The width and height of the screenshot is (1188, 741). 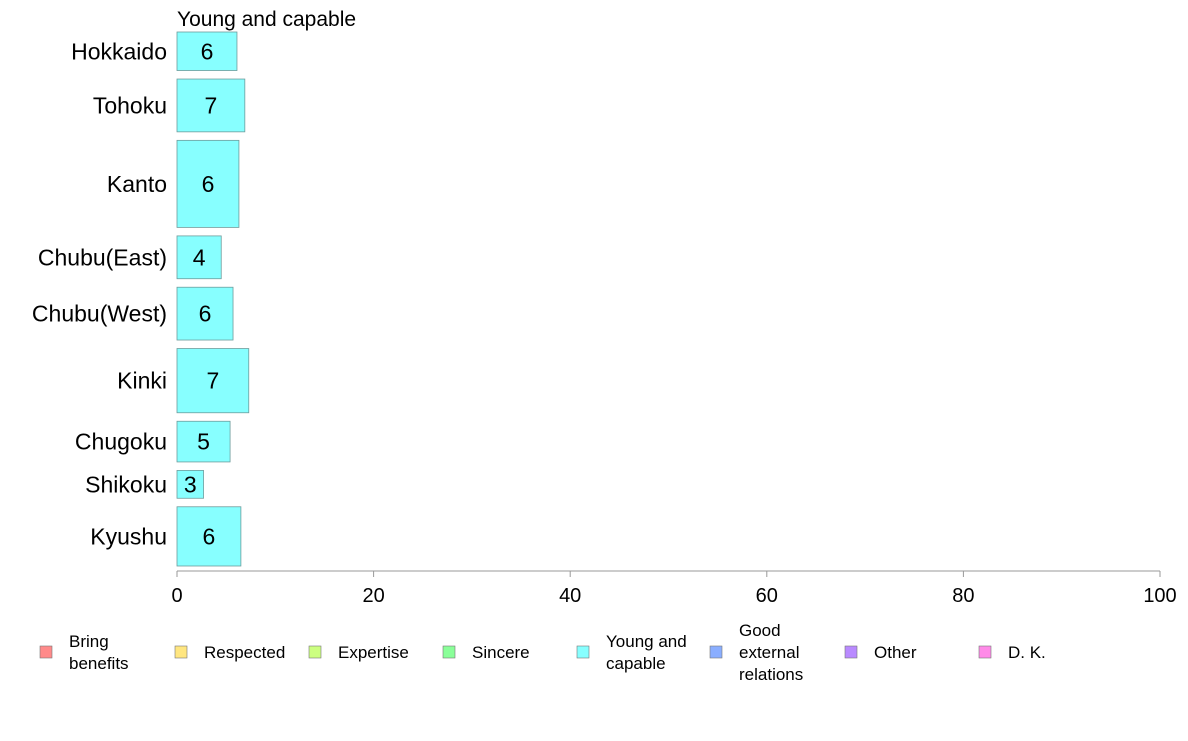 I want to click on x-tick-label: 80, so click(x=963, y=596).